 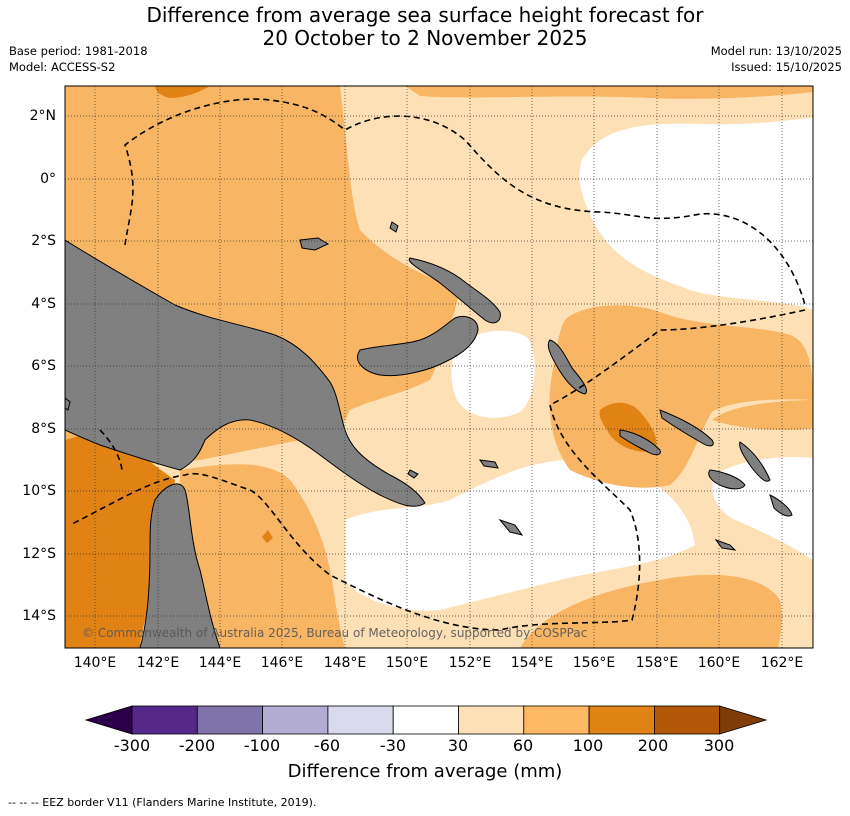 I want to click on australia-cape-york-land, so click(x=180, y=565).